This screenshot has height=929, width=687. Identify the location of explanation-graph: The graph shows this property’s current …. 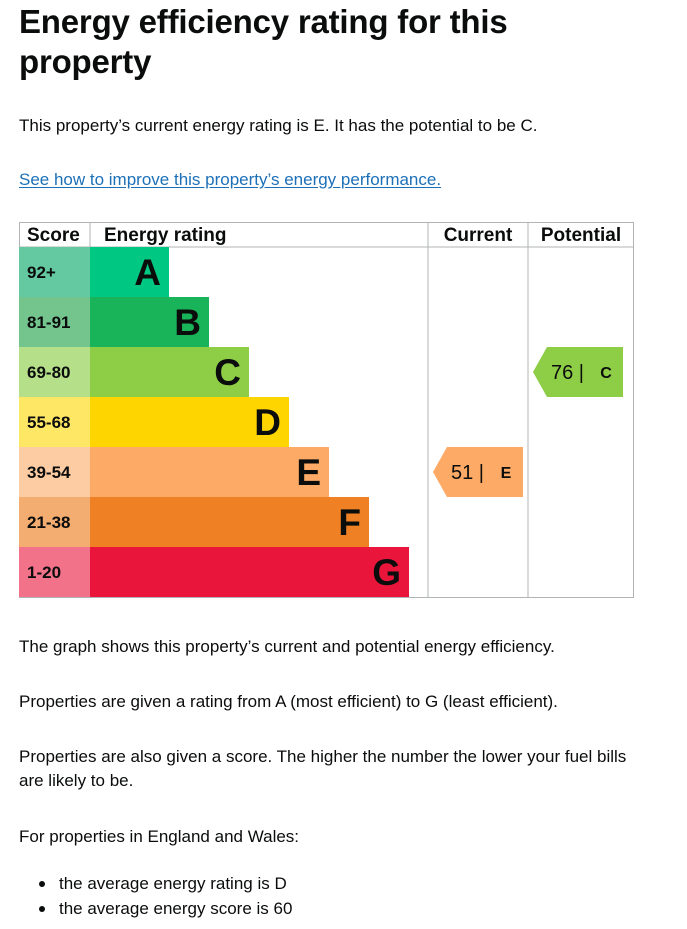
(287, 646).